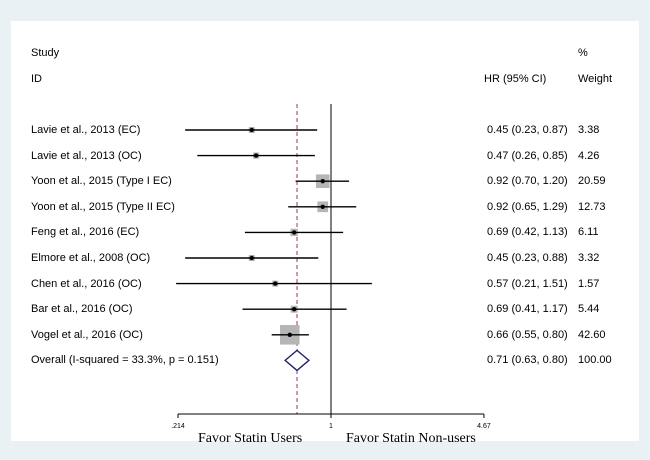 The width and height of the screenshot is (650, 460). What do you see at coordinates (527, 309) in the screenshot?
I see `study-hr-ci: 0.69 (0.41, 1.17)` at bounding box center [527, 309].